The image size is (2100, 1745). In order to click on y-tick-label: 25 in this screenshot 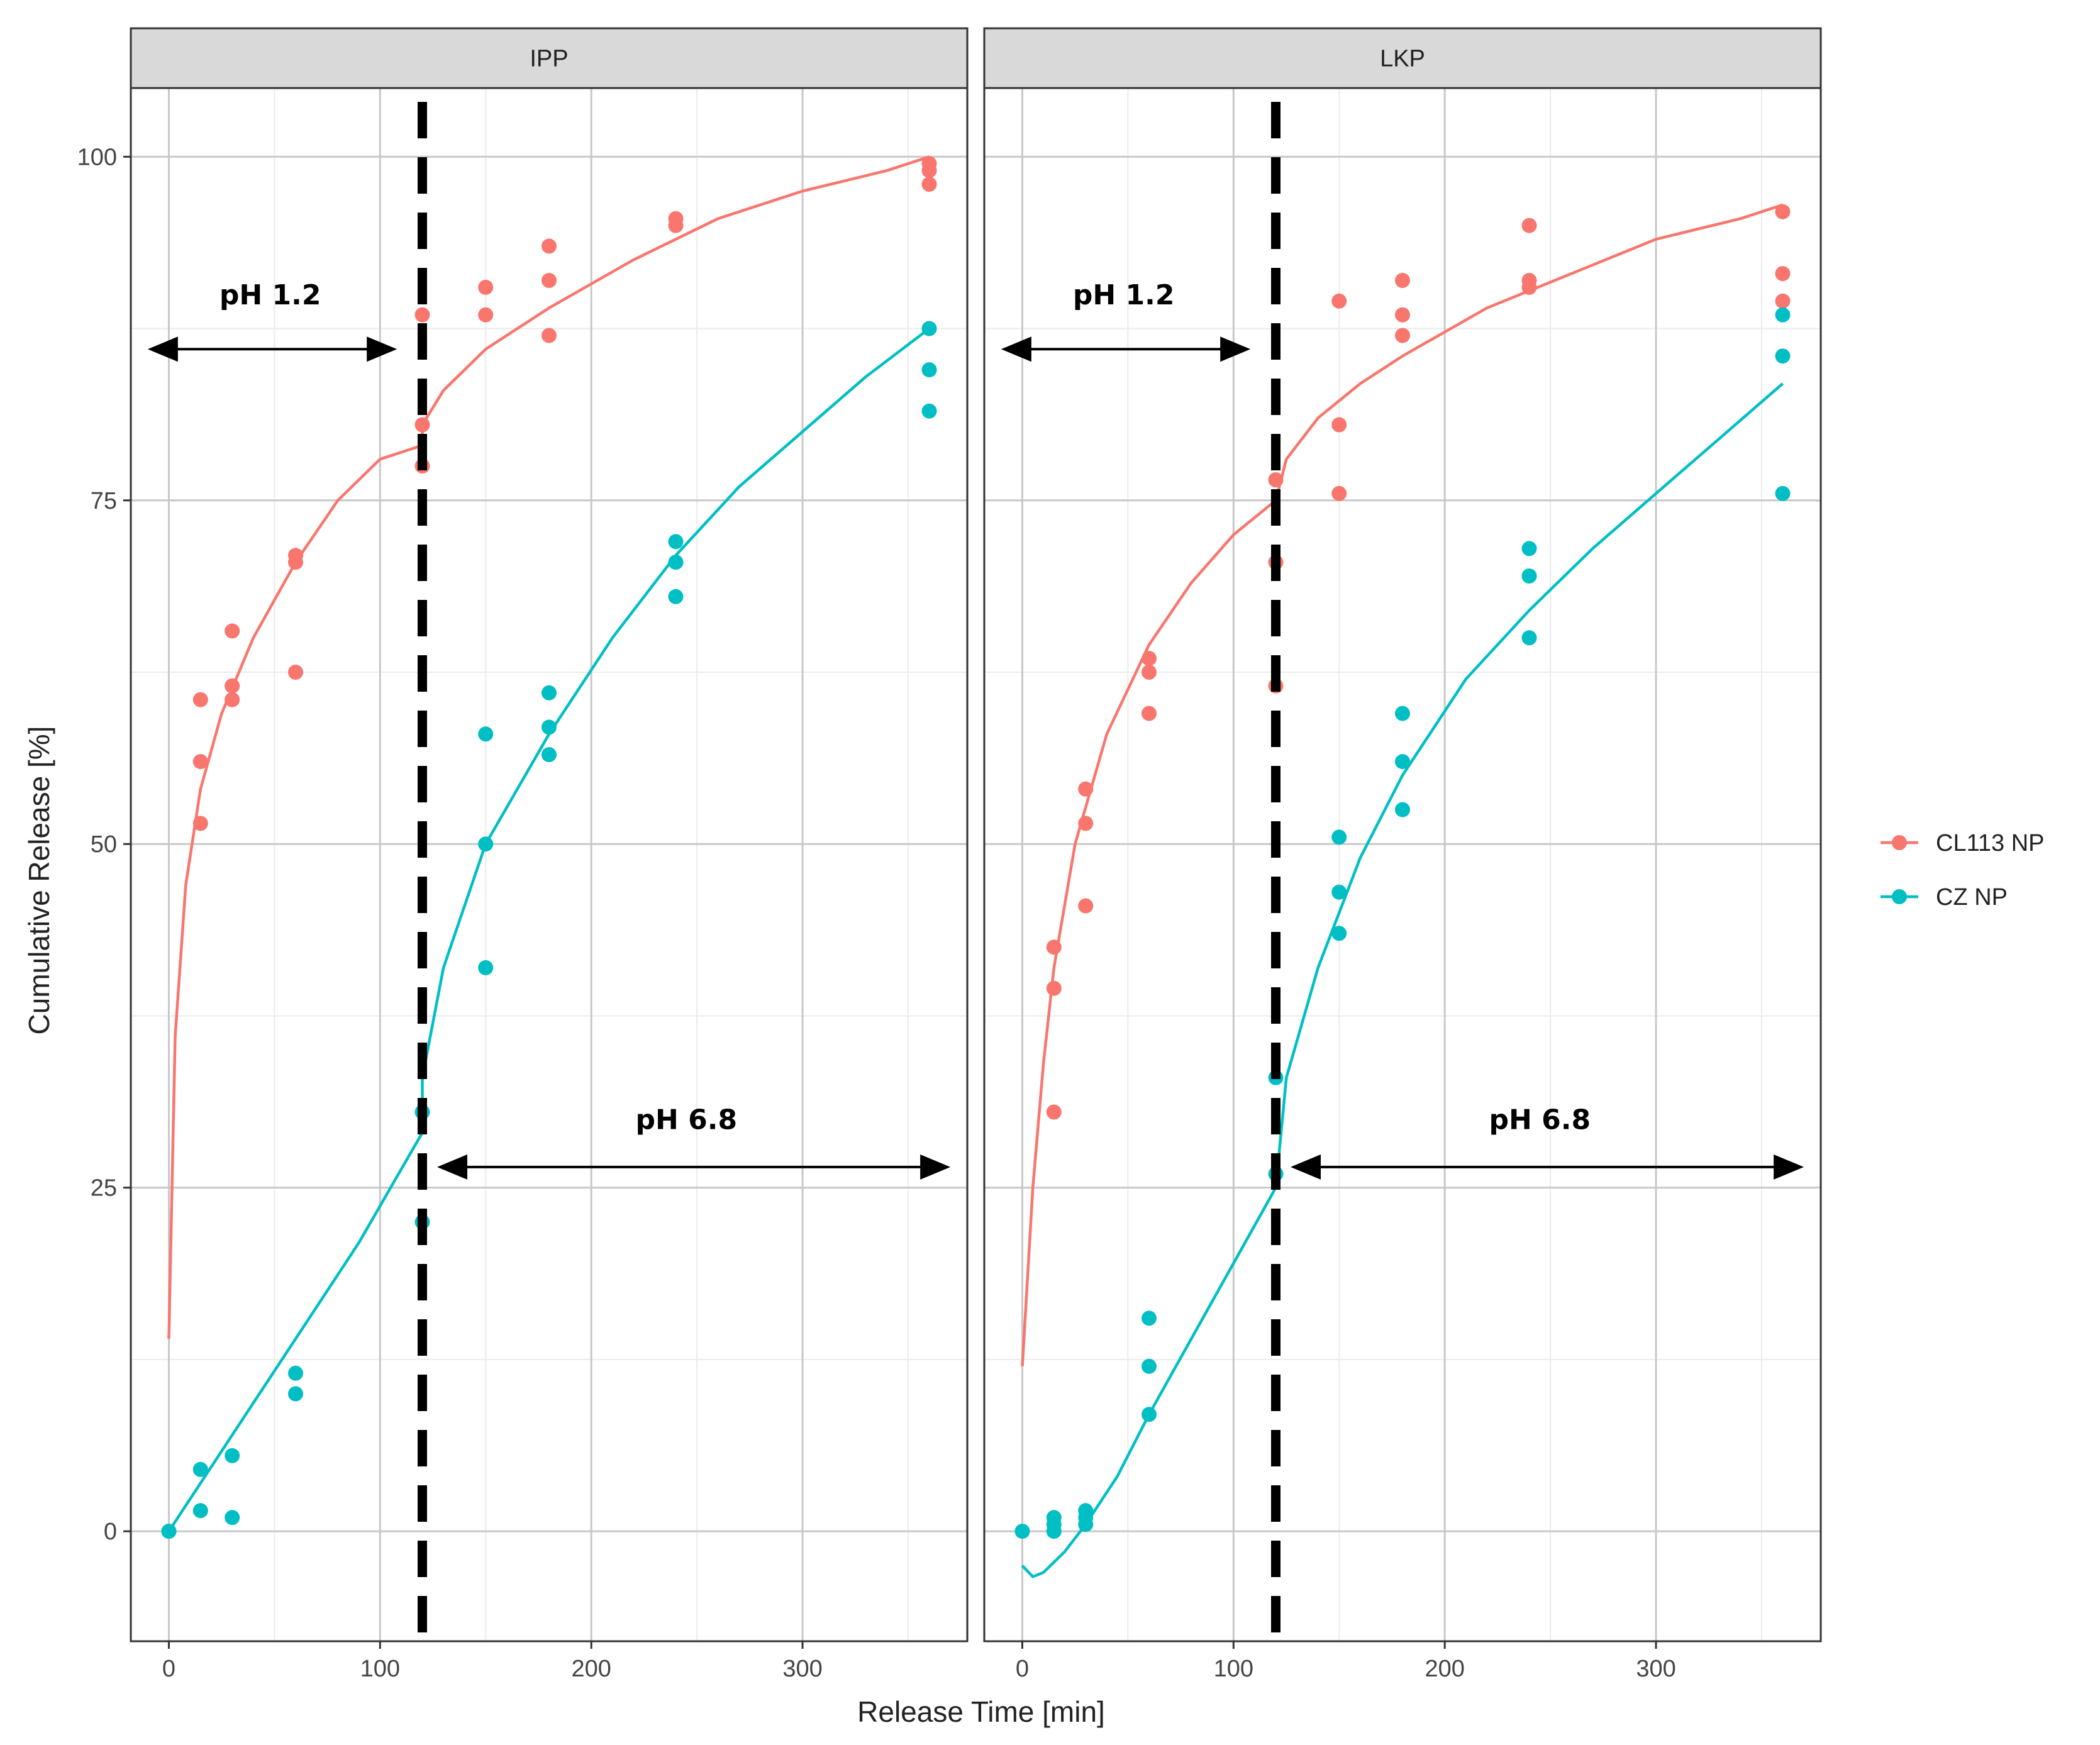, I will do `click(104, 1188)`.